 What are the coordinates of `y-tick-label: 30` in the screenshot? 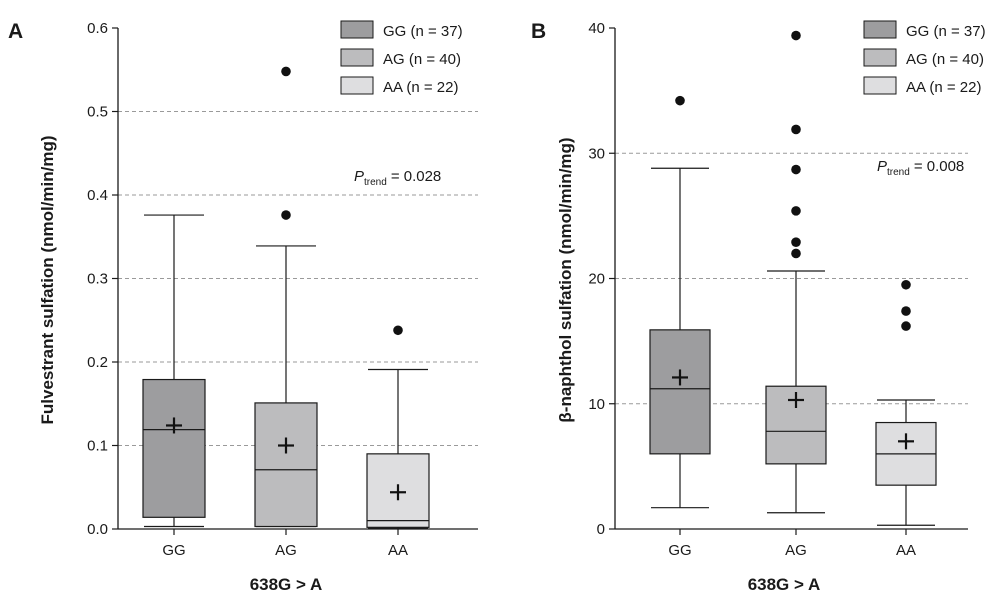 It's located at (596, 153).